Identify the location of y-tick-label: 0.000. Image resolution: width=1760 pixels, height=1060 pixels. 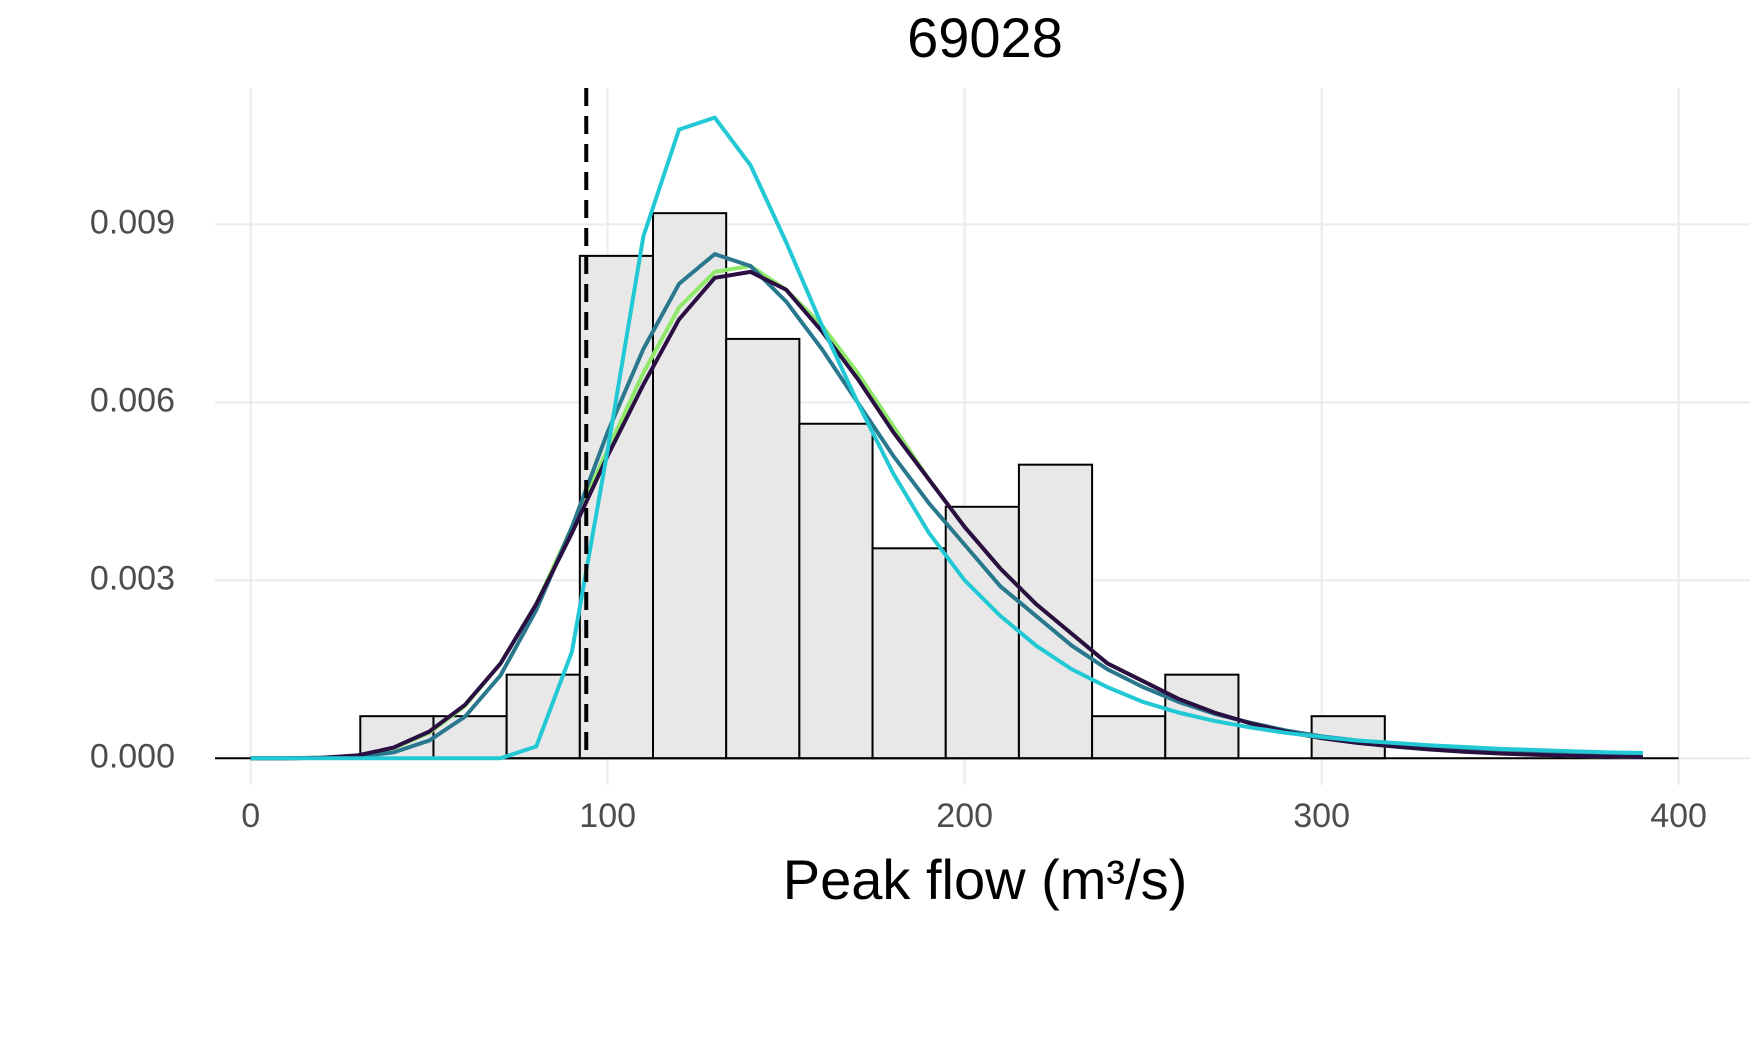
(132, 756).